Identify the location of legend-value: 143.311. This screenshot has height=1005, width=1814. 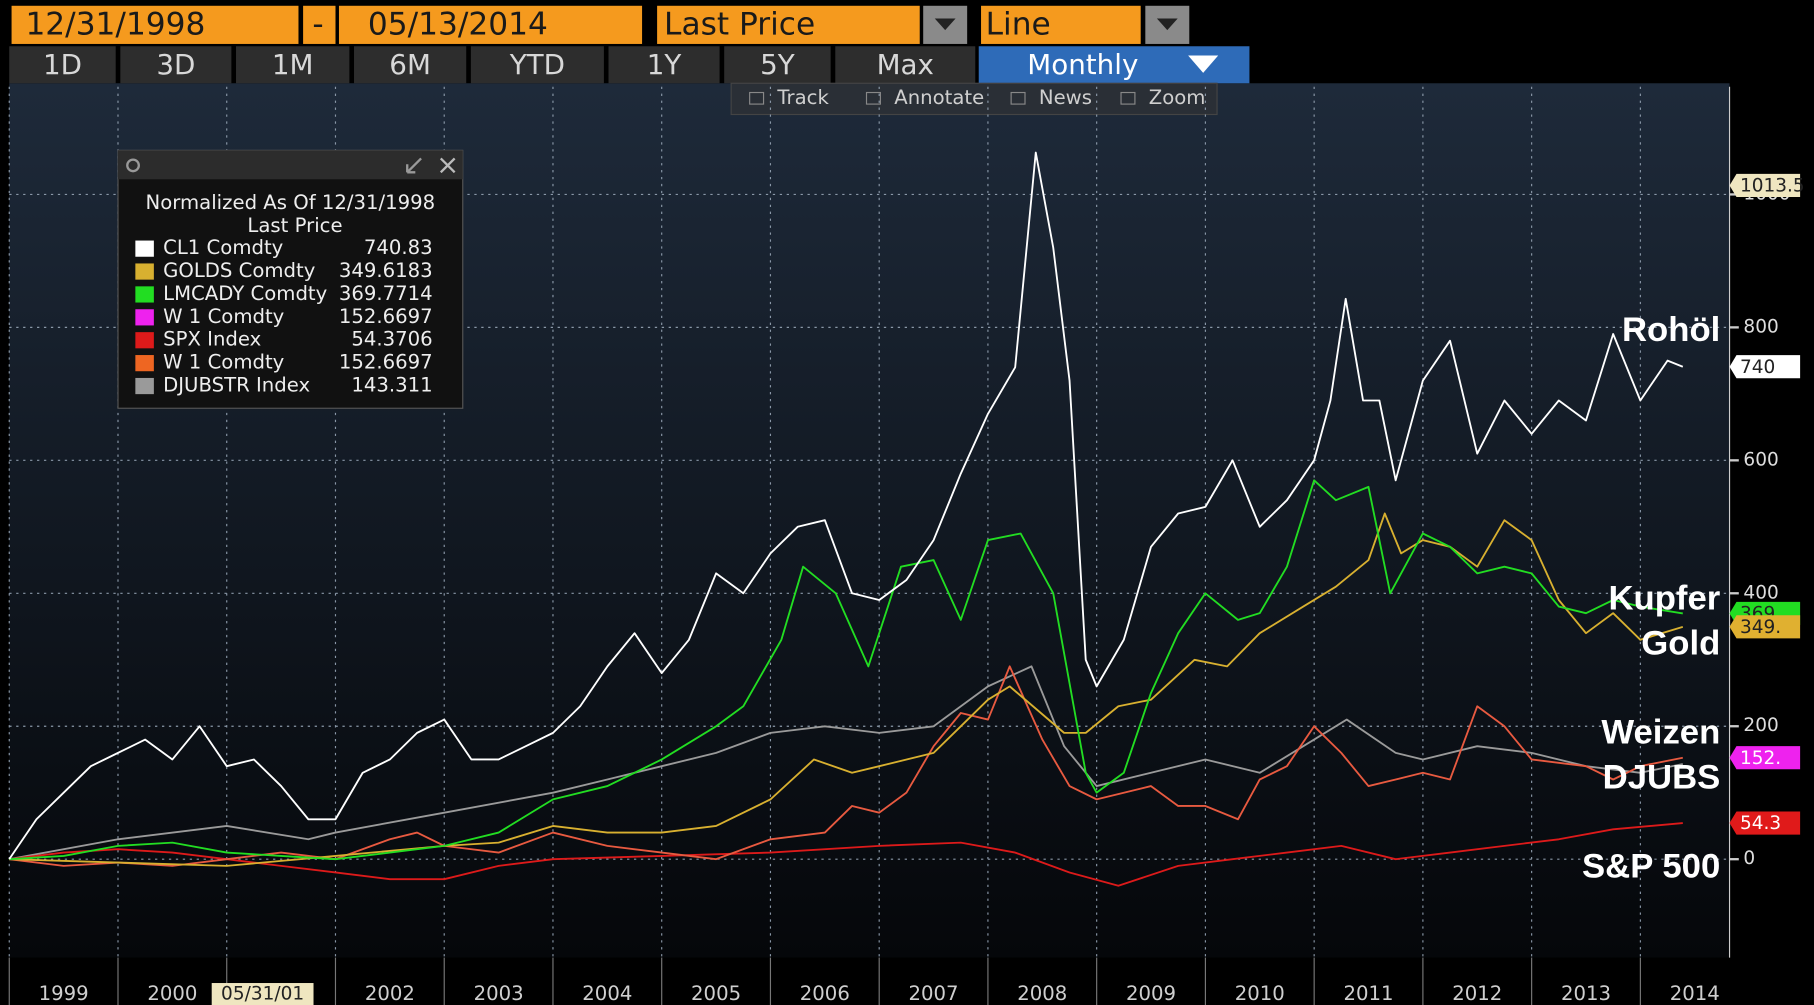
(391, 385).